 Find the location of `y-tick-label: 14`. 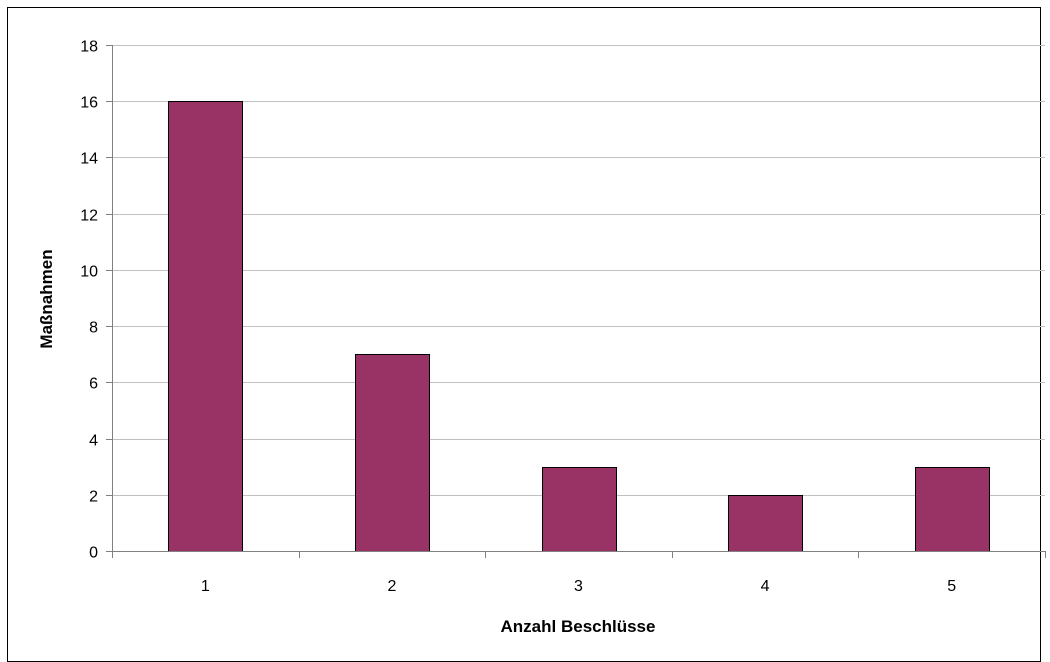

y-tick-label: 14 is located at coordinates (89, 159).